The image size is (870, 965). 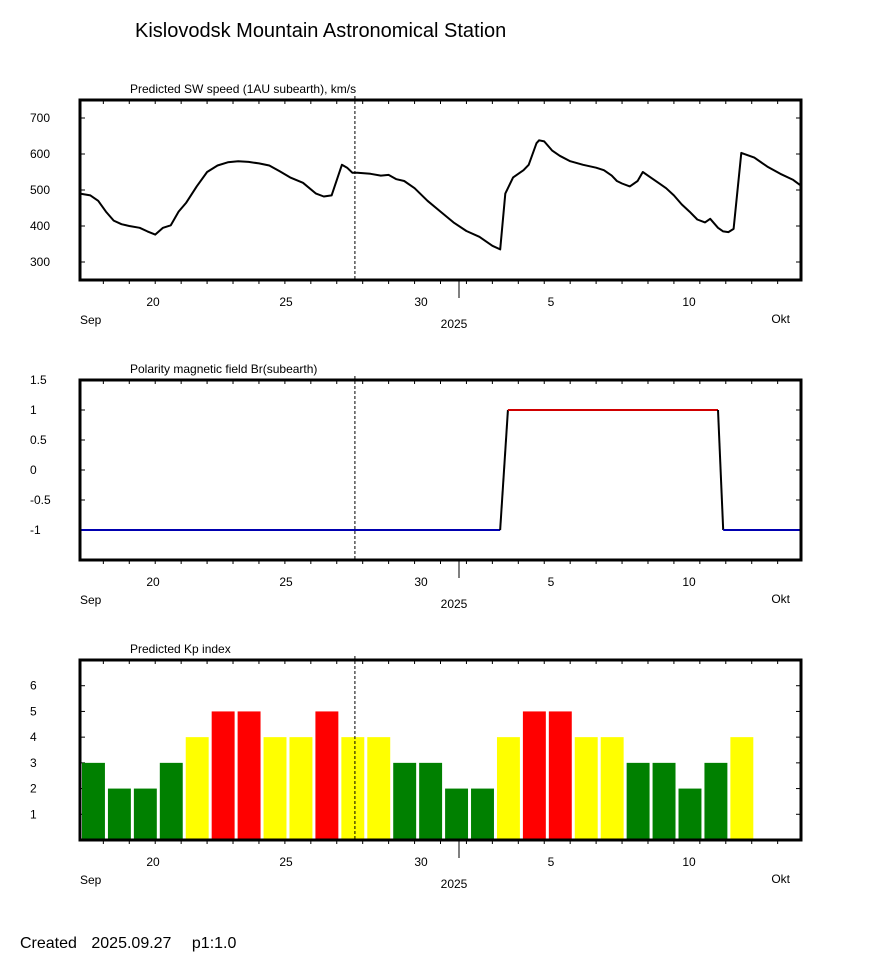 I want to click on y-tick-label: 2, so click(x=33, y=789).